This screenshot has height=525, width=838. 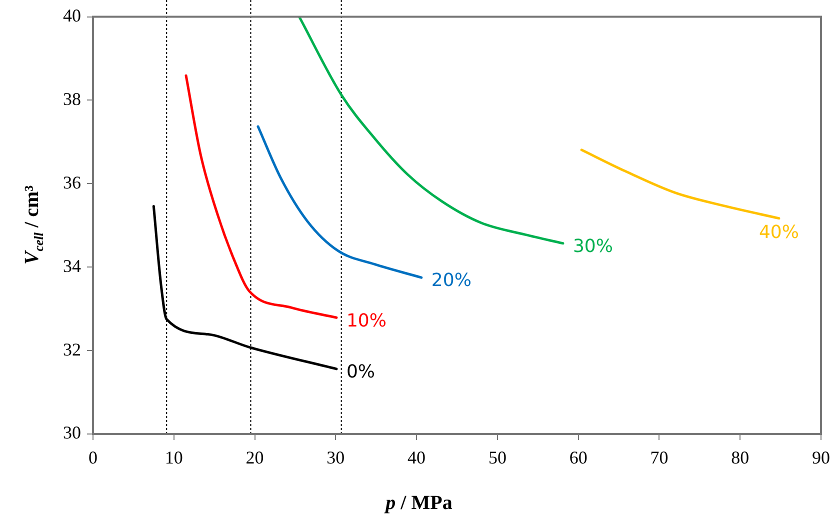 What do you see at coordinates (497, 458) in the screenshot?
I see `x-tick-label: 50` at bounding box center [497, 458].